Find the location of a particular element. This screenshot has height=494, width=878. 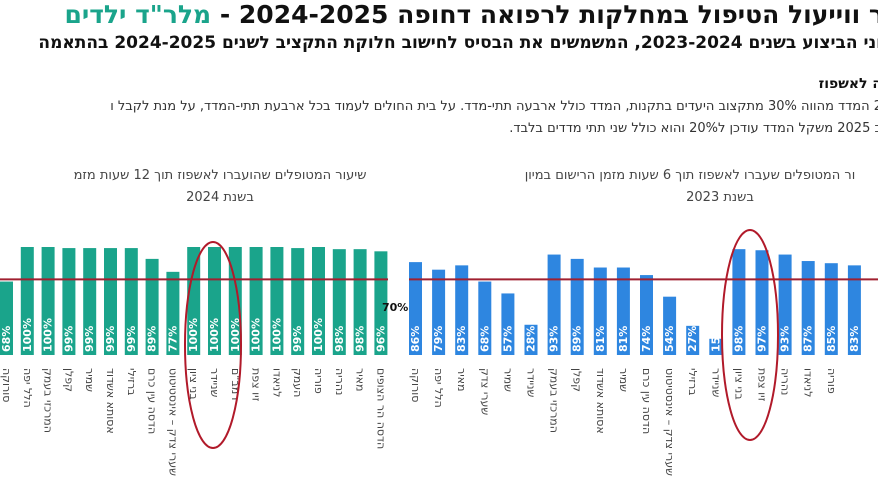

category-label-1-9: שמיר is located at coordinates (623, 380).